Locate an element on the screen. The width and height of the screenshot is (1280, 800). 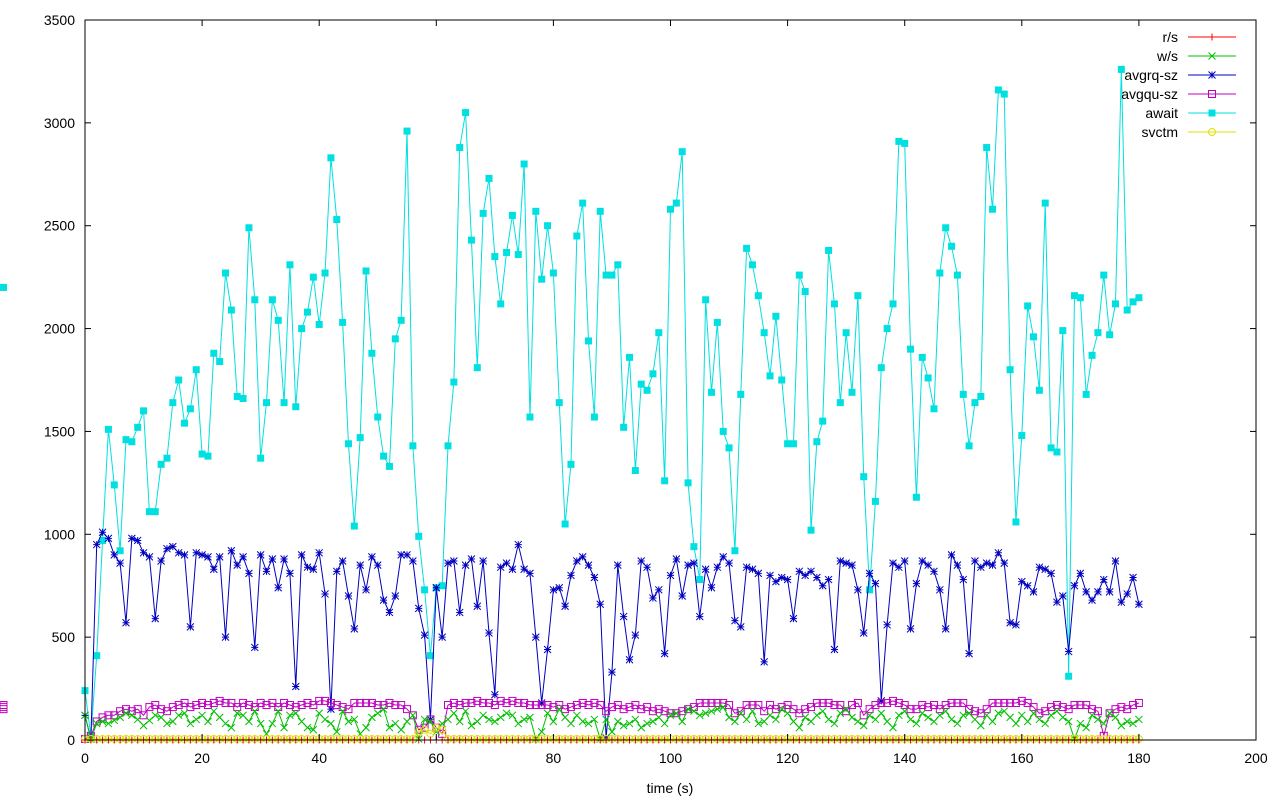
x-tick-label: 40 is located at coordinates (319, 758).